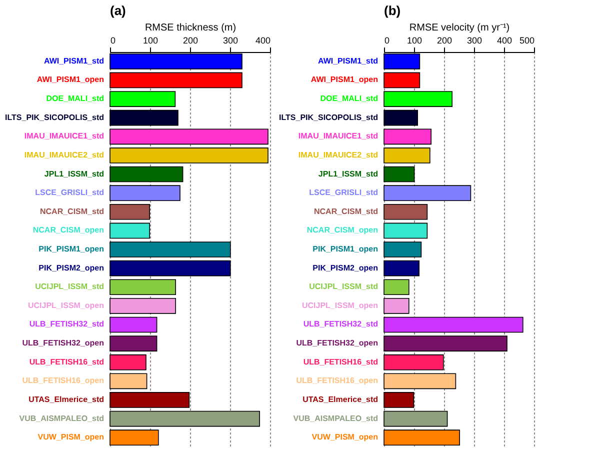 This screenshot has height=473, width=613. Describe the element at coordinates (526, 41) in the screenshot. I see `x-tick-label: 500` at that location.